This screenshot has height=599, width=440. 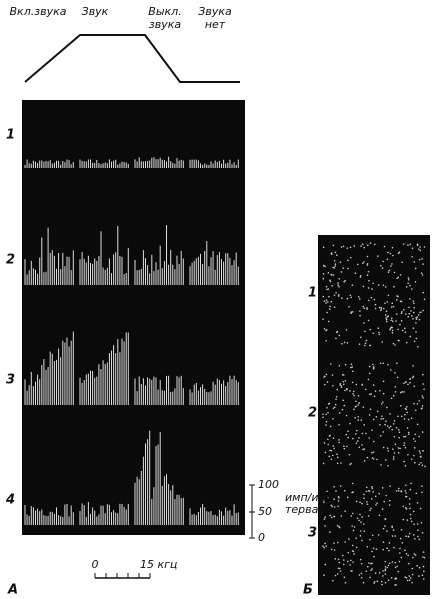 I want to click on envelope-label: Звук, so click(x=95, y=11).